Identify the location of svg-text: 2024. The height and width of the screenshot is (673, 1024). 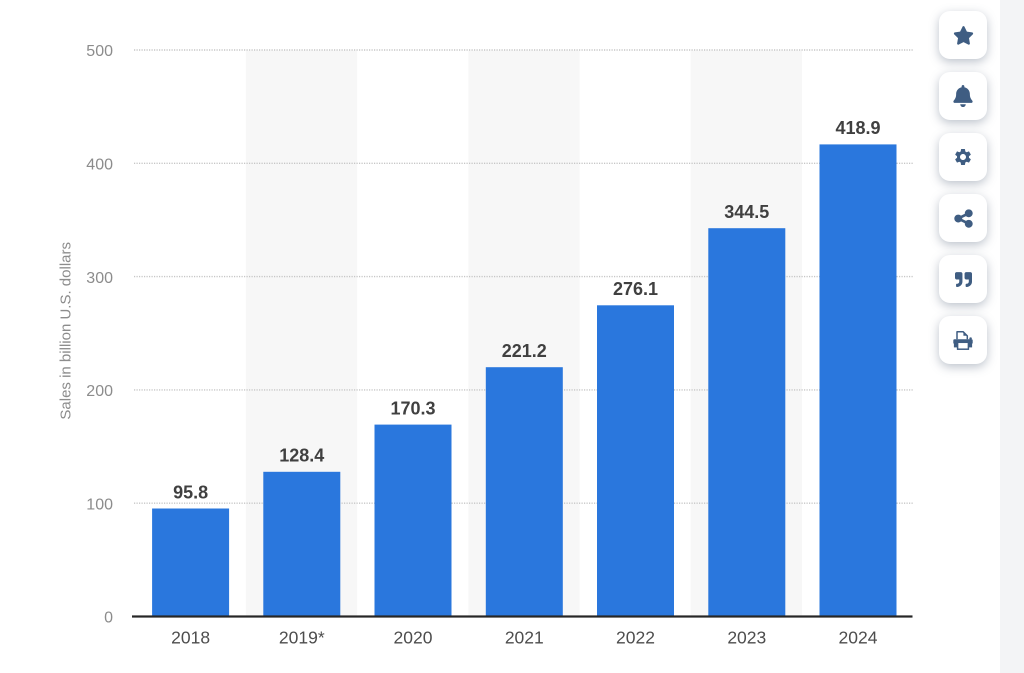
(858, 638).